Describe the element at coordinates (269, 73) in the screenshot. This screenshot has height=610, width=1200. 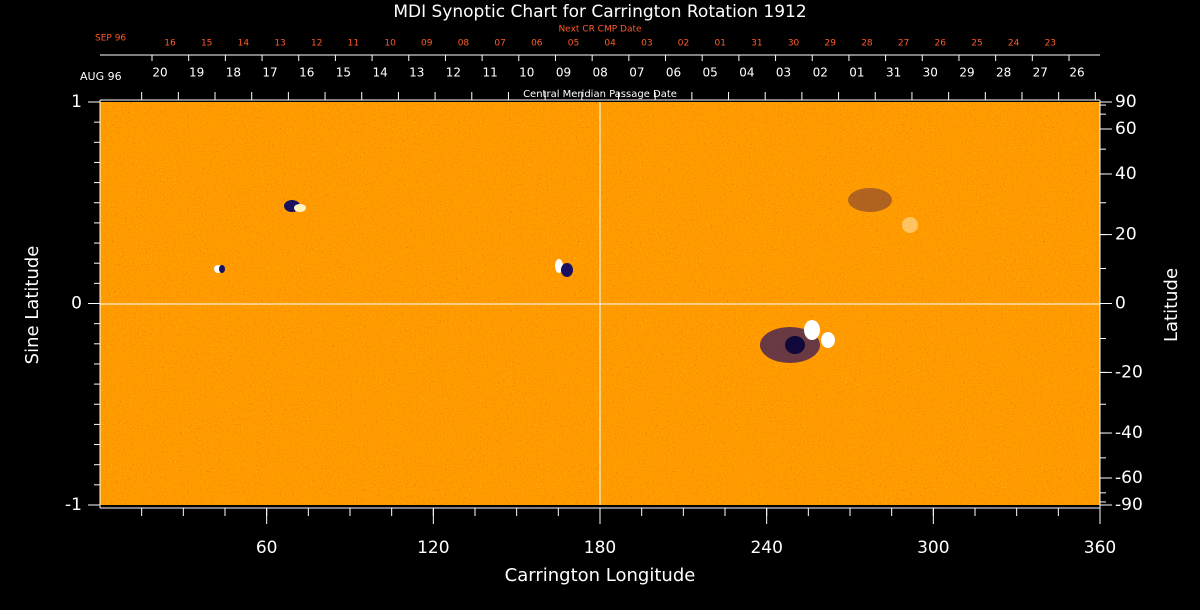
I see `cmp-date: 17` at that location.